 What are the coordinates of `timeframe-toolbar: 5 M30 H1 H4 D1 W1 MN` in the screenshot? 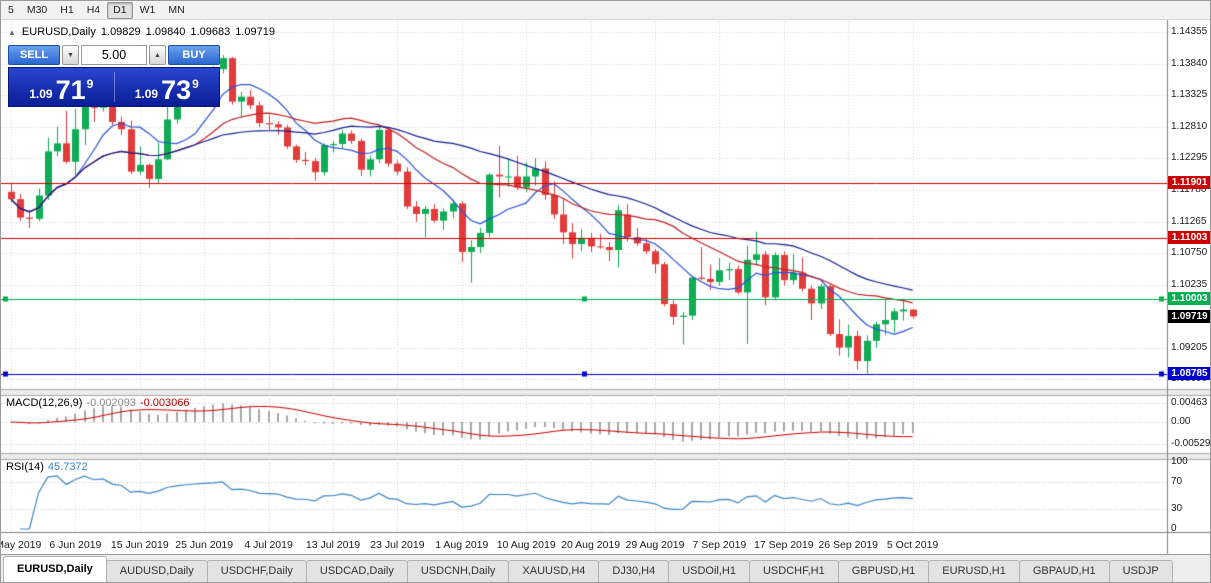 It's located at (605, 10).